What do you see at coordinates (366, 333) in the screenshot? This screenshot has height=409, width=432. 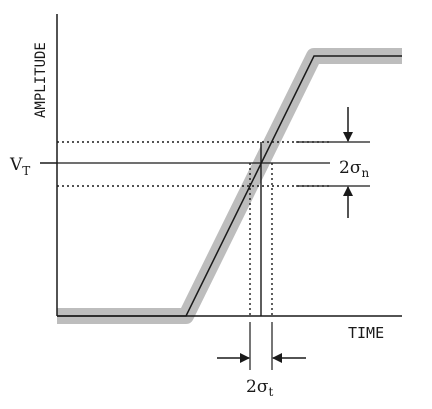 I see `x-axis-label: TIME` at bounding box center [366, 333].